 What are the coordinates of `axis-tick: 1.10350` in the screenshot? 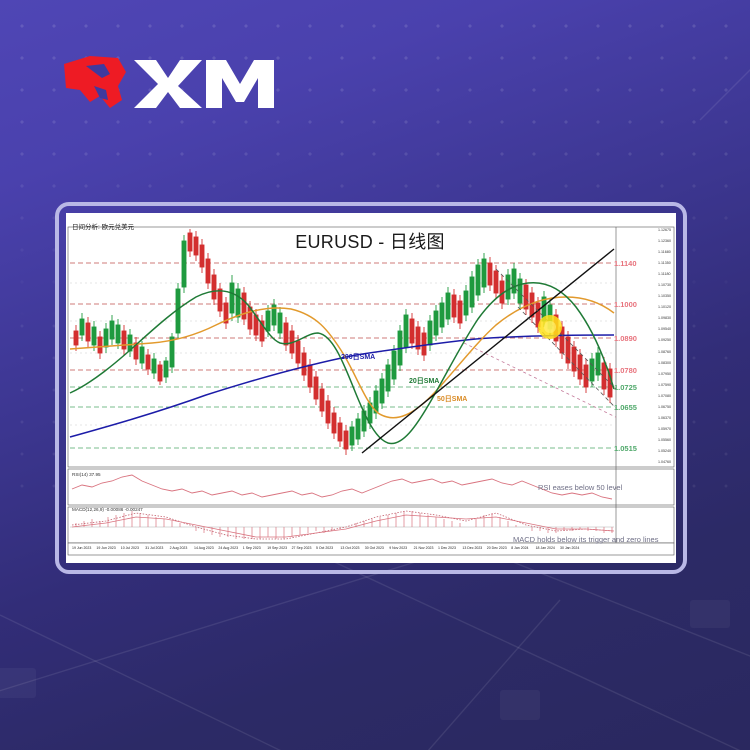 It's located at (664, 296).